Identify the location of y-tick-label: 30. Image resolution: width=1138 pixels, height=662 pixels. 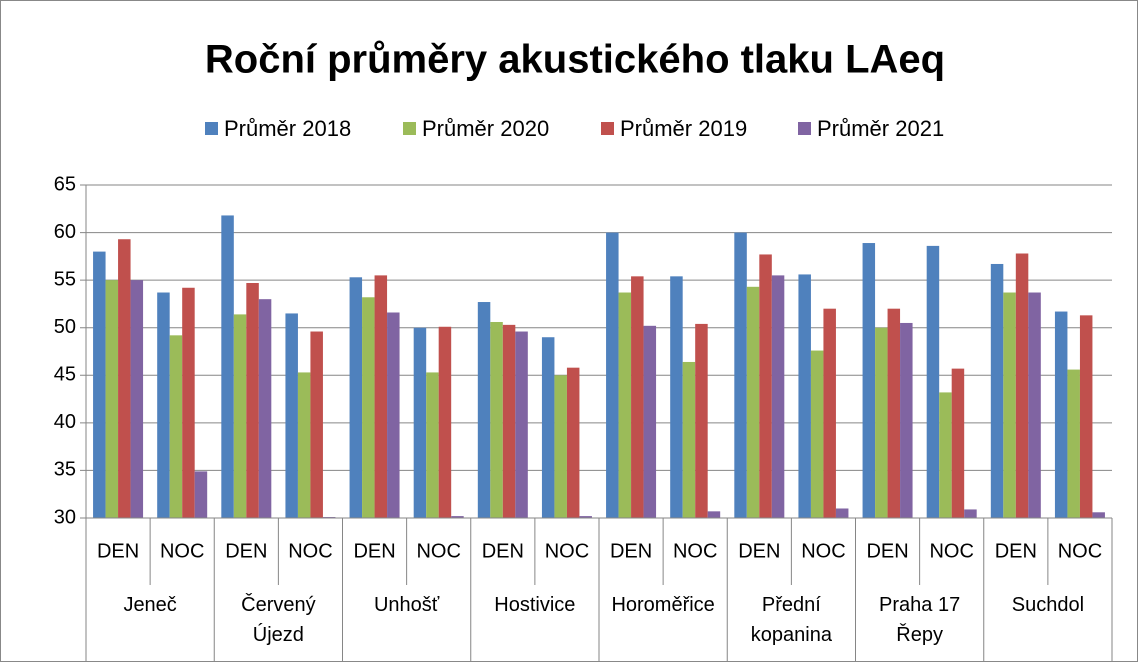
(65, 517).